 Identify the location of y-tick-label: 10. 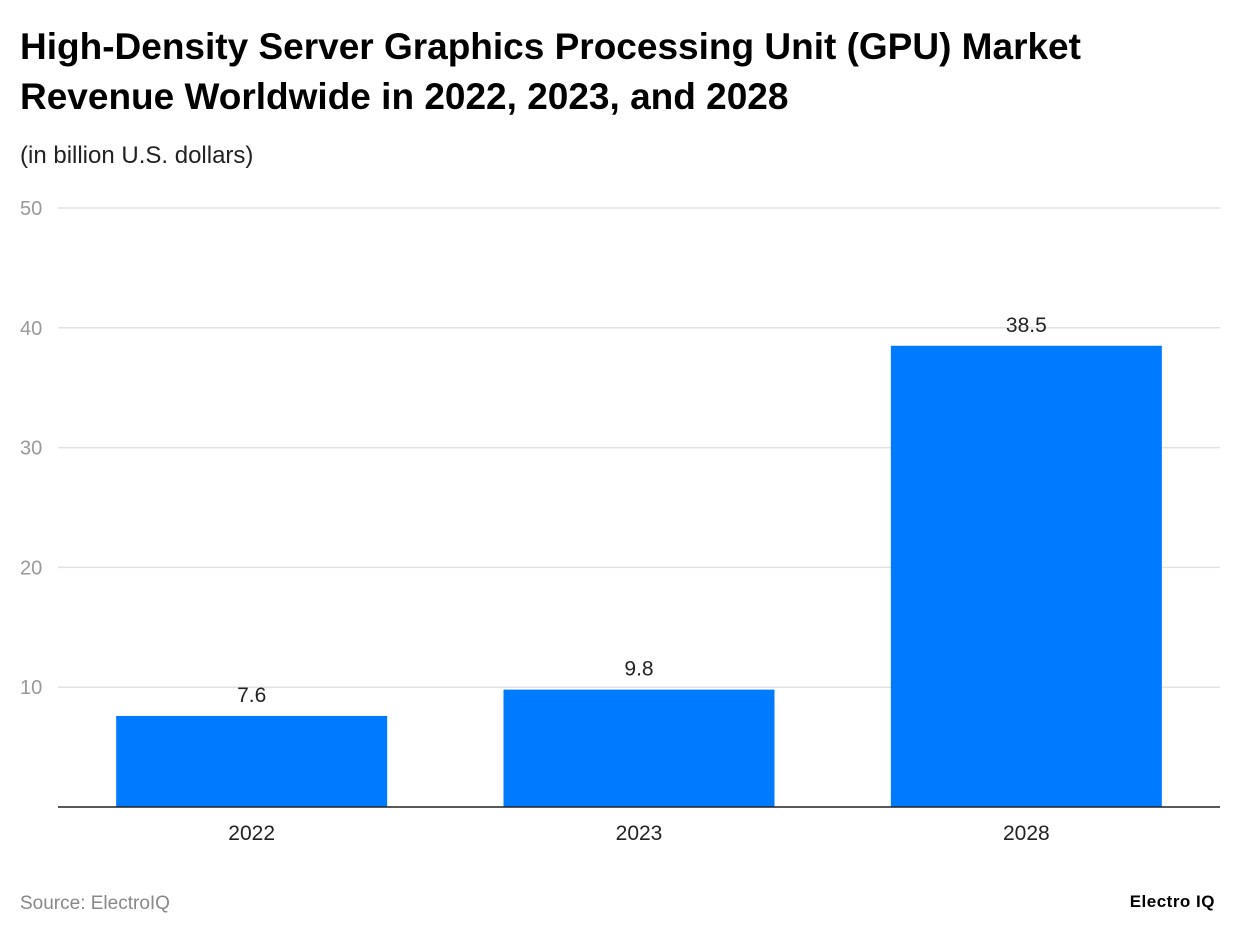
(31, 688).